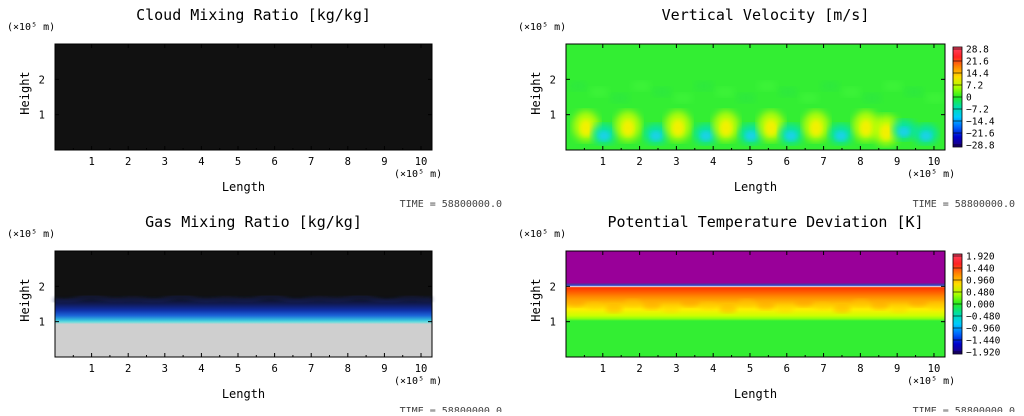  What do you see at coordinates (980, 293) in the screenshot?
I see `colorbar-label: 0.480` at bounding box center [980, 293].